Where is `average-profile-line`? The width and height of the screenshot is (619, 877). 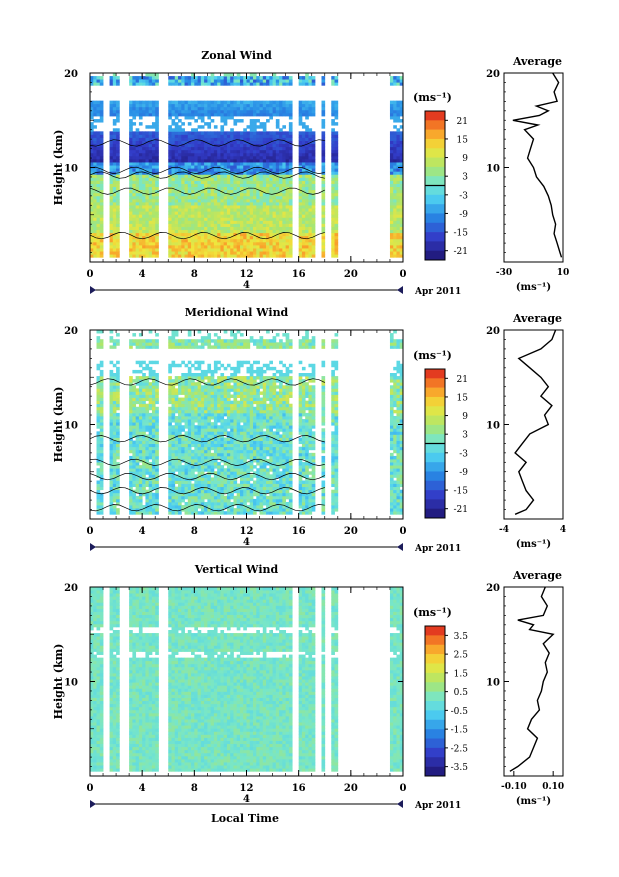
average-profile-line is located at coordinates (537, 165).